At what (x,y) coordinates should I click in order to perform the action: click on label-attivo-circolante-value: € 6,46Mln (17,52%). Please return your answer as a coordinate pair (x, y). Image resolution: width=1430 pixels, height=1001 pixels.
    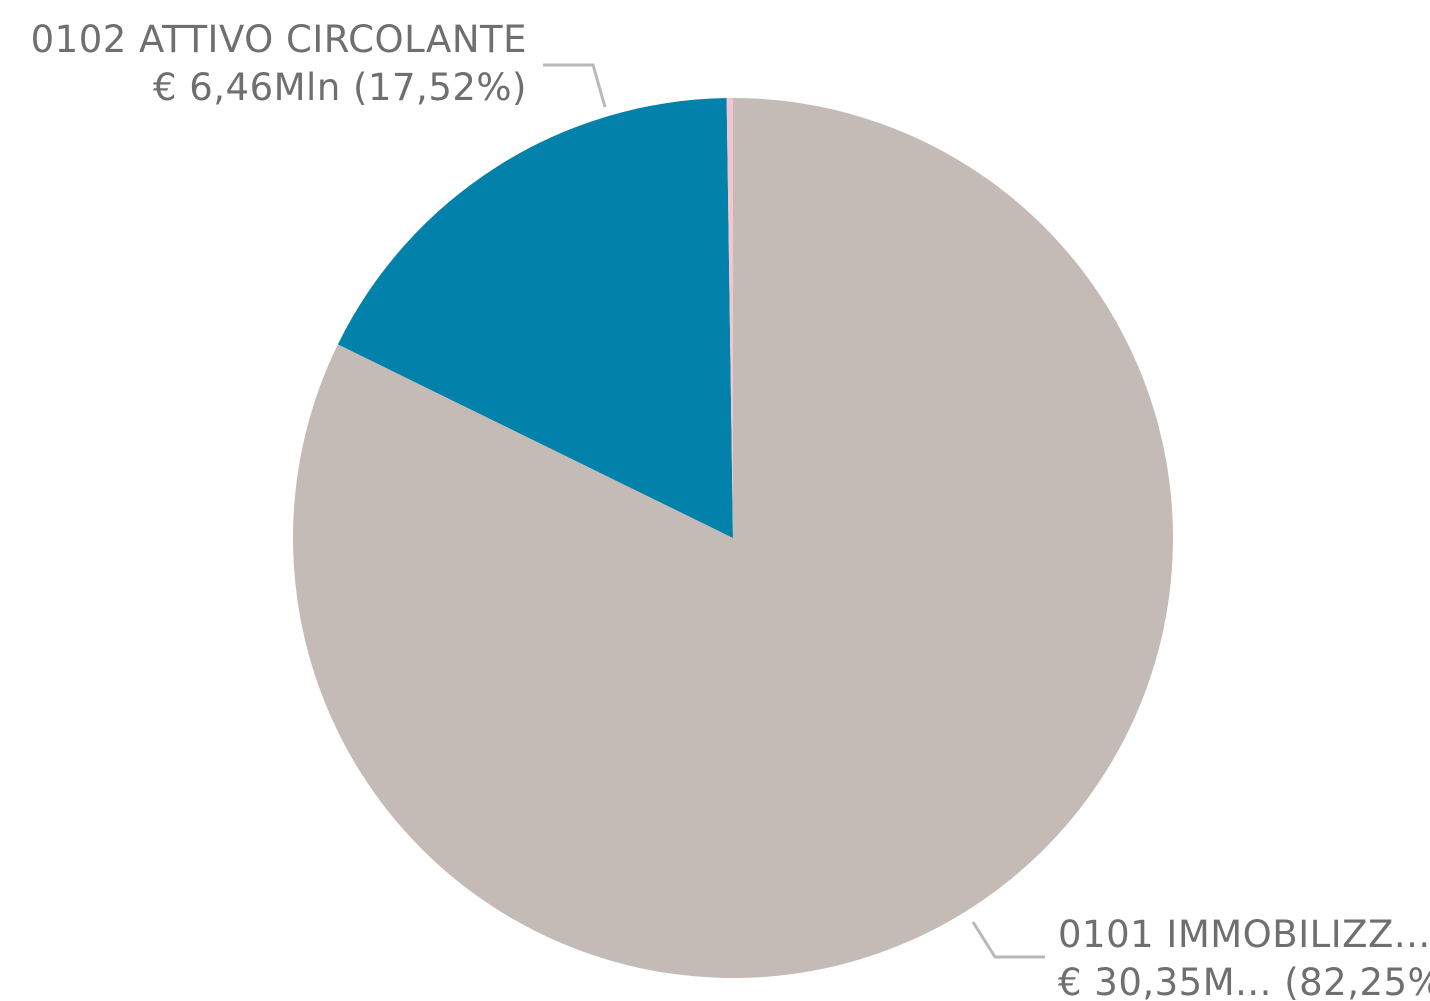
    Looking at the image, I should click on (340, 87).